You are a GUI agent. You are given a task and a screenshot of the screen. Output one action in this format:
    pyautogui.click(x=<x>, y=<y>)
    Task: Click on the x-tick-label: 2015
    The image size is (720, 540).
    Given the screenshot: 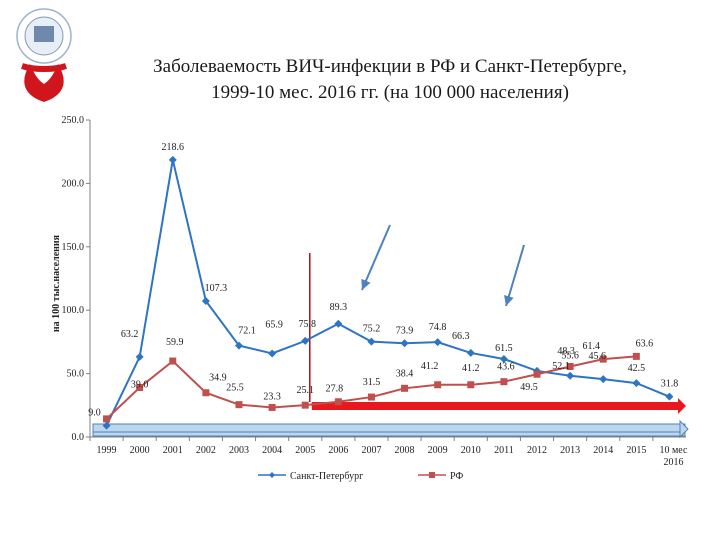 What is the action you would take?
    pyautogui.click(x=636, y=450)
    